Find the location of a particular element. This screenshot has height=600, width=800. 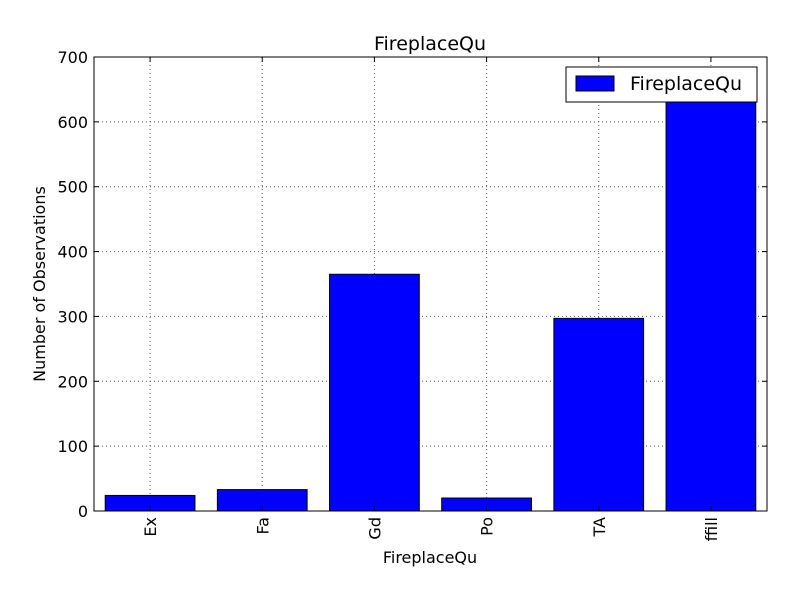

y-tick-label: 300 is located at coordinates (72, 316).